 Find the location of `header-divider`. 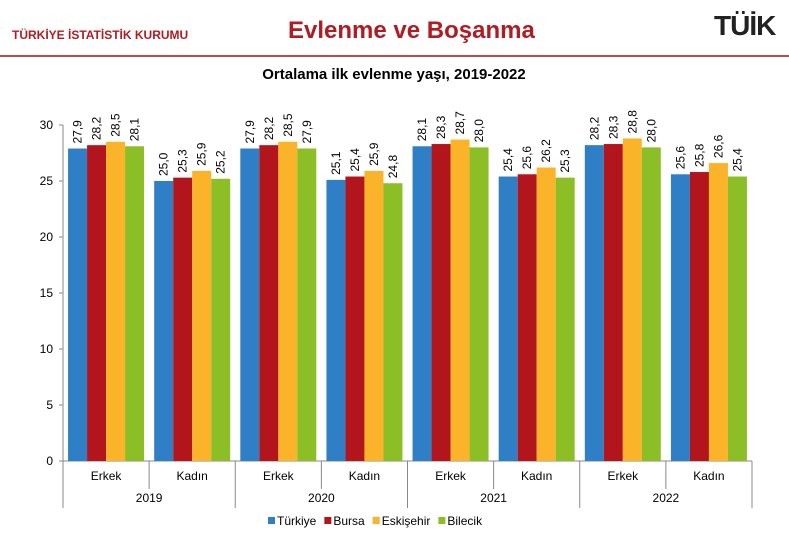

header-divider is located at coordinates (394, 56).